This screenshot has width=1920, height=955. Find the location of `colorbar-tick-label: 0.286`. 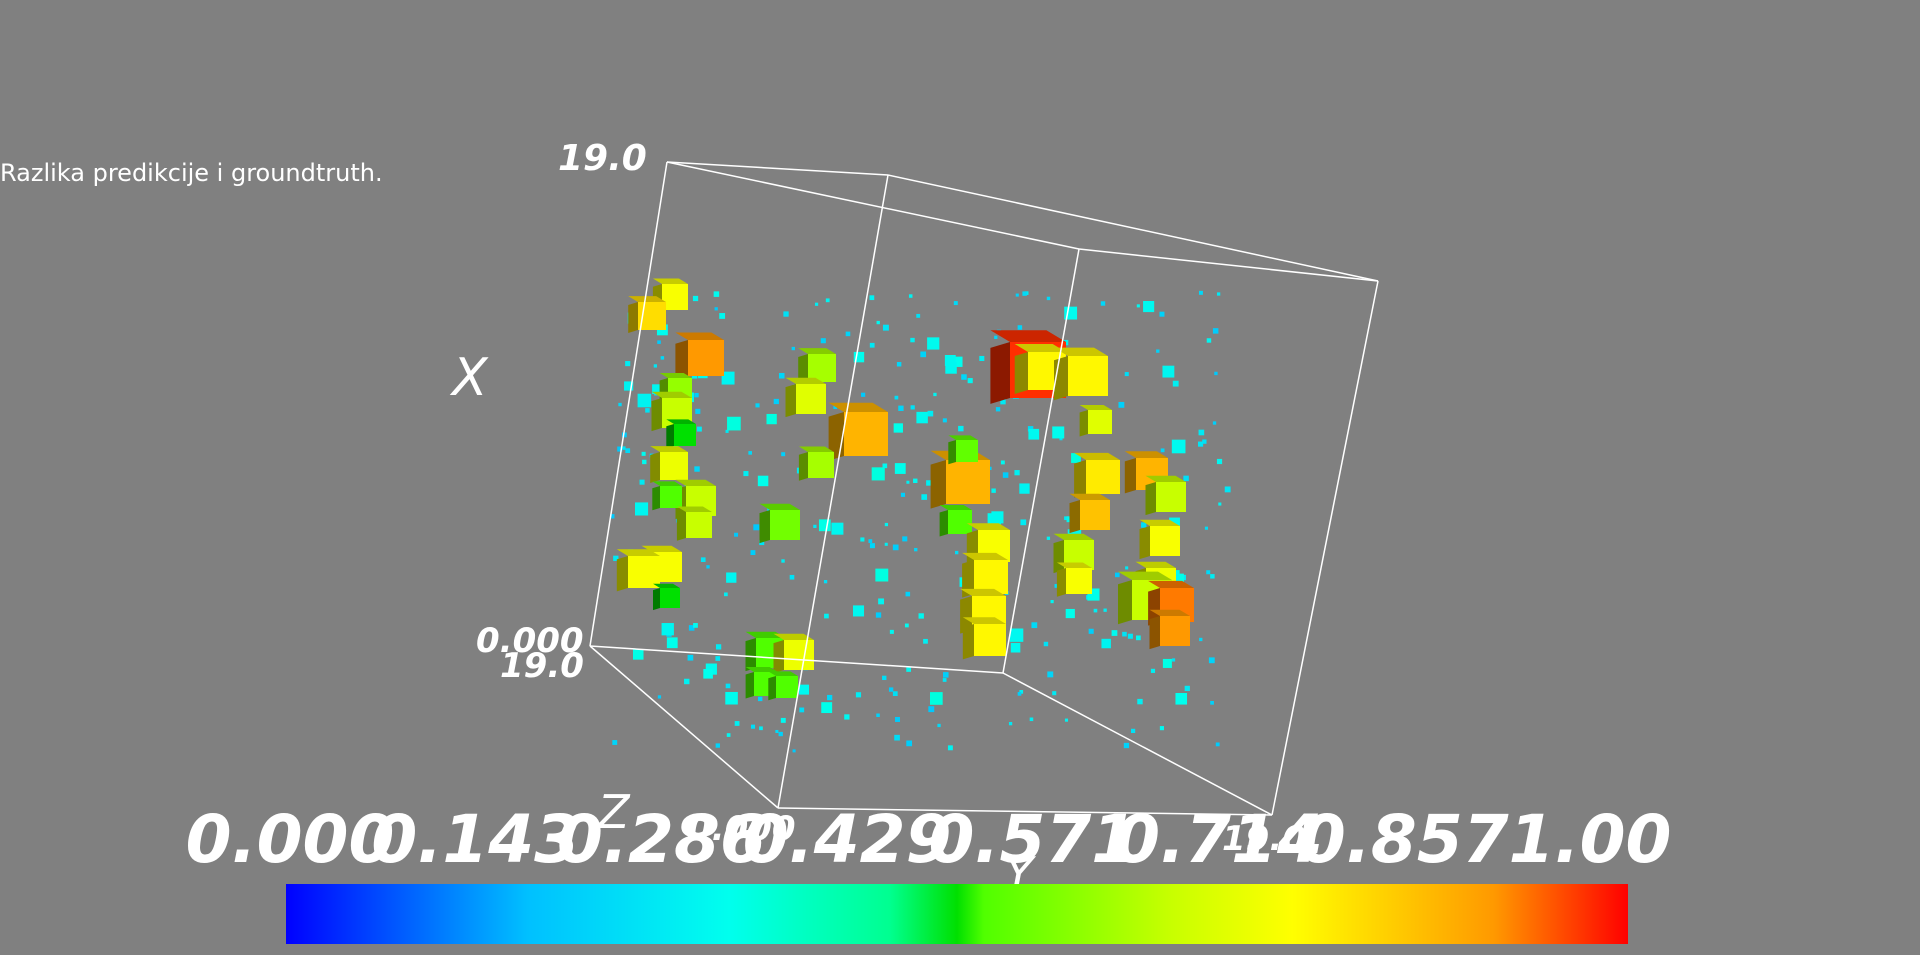

colorbar-tick-label: 0.286 is located at coordinates (661, 839).